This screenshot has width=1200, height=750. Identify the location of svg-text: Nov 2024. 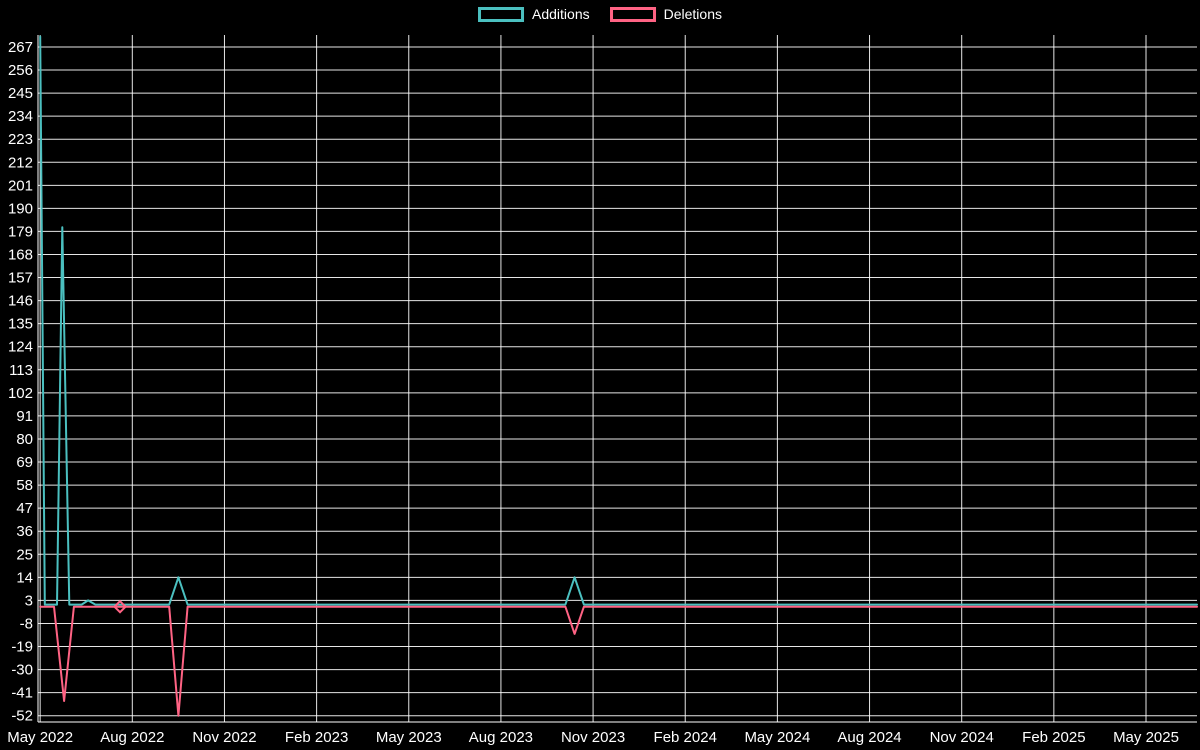
(962, 737).